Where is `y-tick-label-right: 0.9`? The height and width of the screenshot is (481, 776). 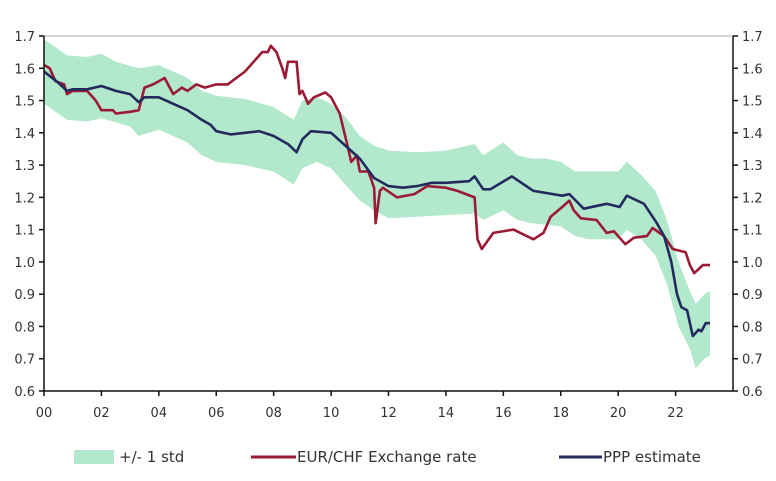
y-tick-label-right: 0.9 is located at coordinates (752, 295).